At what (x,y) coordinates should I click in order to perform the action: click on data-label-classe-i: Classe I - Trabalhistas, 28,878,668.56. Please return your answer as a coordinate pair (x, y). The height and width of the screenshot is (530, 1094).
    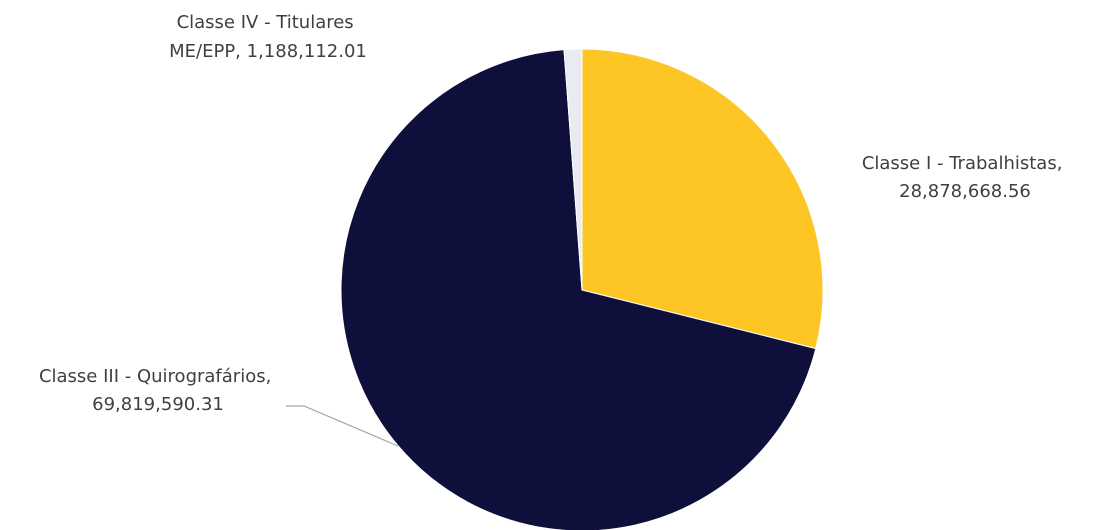
    Looking at the image, I should click on (965, 177).